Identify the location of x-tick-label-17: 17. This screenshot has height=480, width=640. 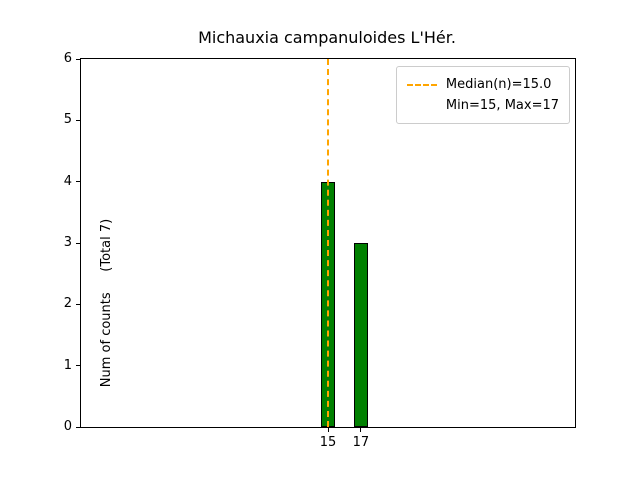
(361, 442).